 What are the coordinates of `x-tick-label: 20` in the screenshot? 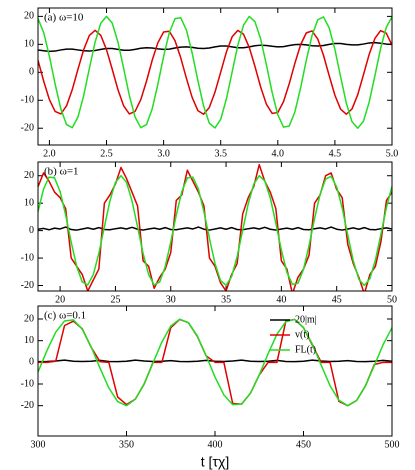 It's located at (60, 299).